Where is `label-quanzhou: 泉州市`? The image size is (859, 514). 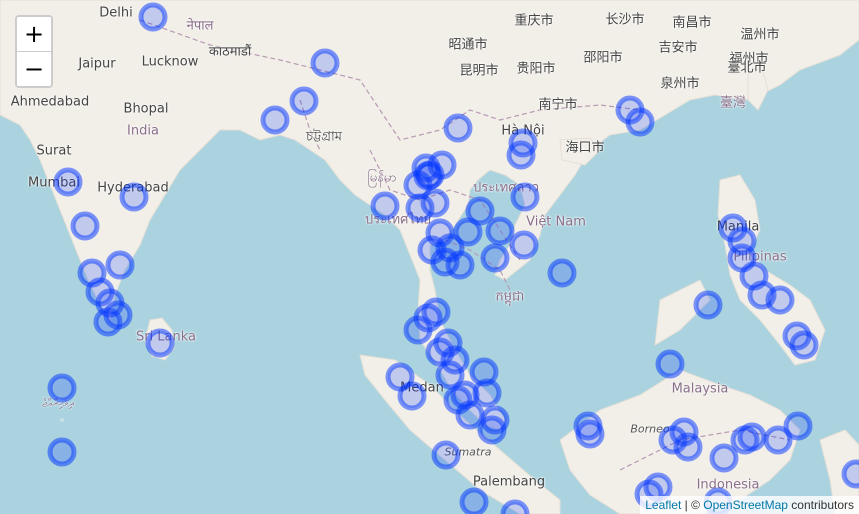
label-quanzhou: 泉州市 is located at coordinates (680, 84).